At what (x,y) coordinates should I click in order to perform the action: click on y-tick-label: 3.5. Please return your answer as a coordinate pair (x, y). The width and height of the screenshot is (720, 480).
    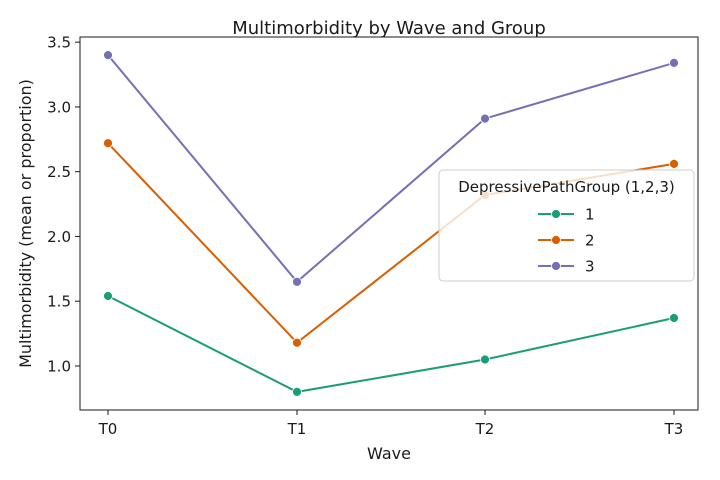
    Looking at the image, I should click on (59, 43).